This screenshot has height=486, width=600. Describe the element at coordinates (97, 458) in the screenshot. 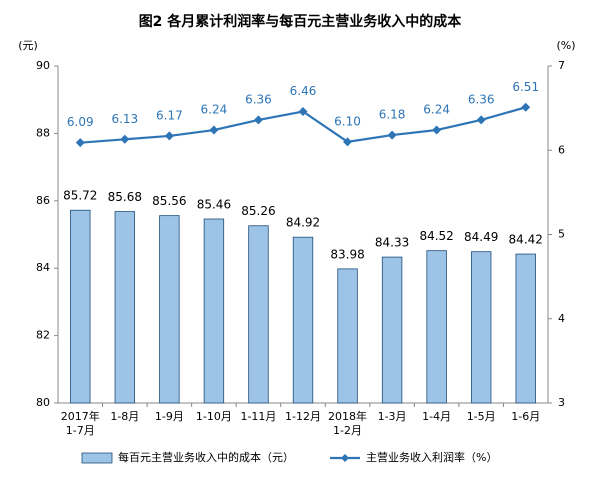

I see `legend-swatch` at that location.